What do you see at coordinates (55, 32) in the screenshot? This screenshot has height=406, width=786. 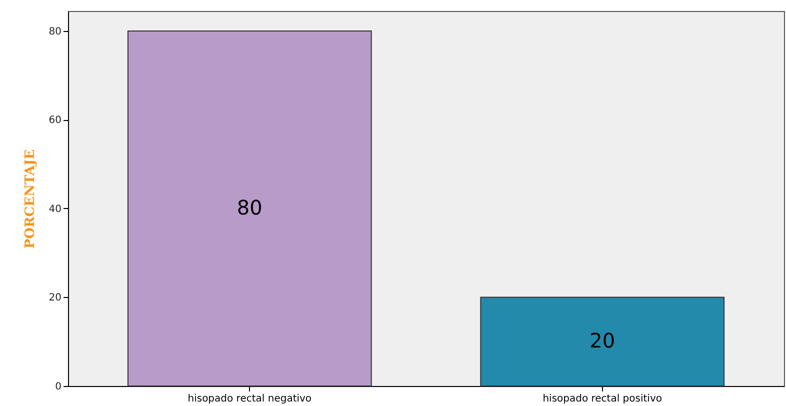 I see `y-tick-label: 80` at bounding box center [55, 32].